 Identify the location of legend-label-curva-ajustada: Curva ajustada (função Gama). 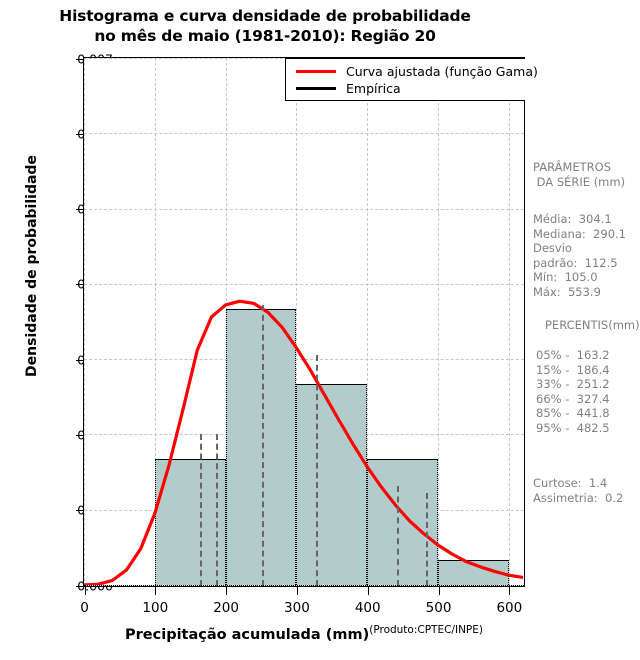
(442, 71).